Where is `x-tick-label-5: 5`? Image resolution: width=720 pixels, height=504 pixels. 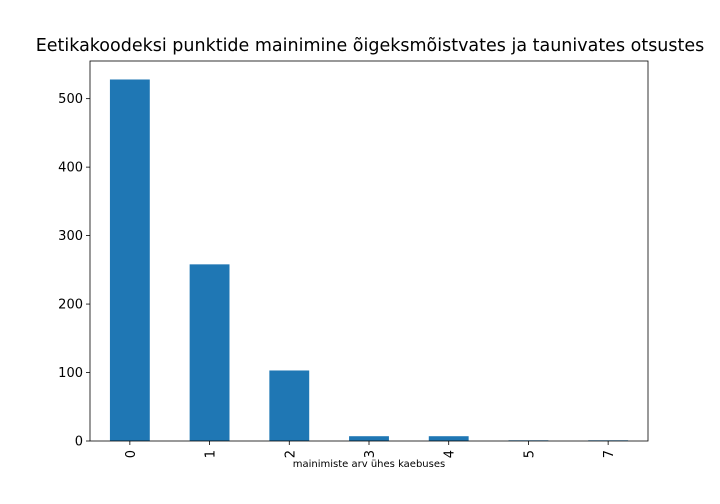
x-tick-label-5: 5 is located at coordinates (529, 454).